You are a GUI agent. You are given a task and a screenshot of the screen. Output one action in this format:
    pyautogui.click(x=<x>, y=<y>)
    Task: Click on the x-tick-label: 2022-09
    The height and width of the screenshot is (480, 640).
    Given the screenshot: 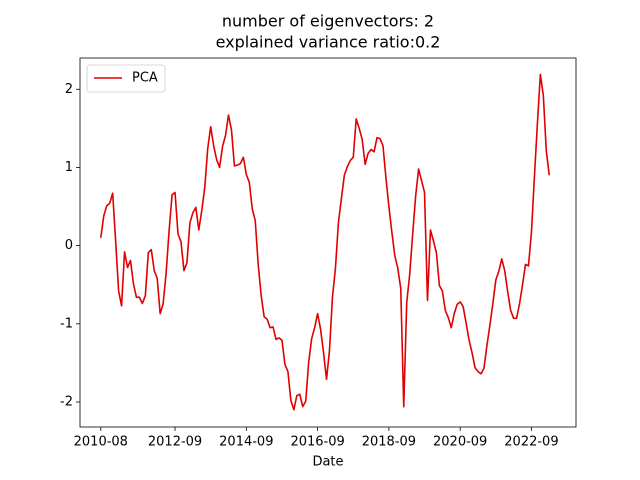 What is the action you would take?
    pyautogui.click(x=531, y=442)
    